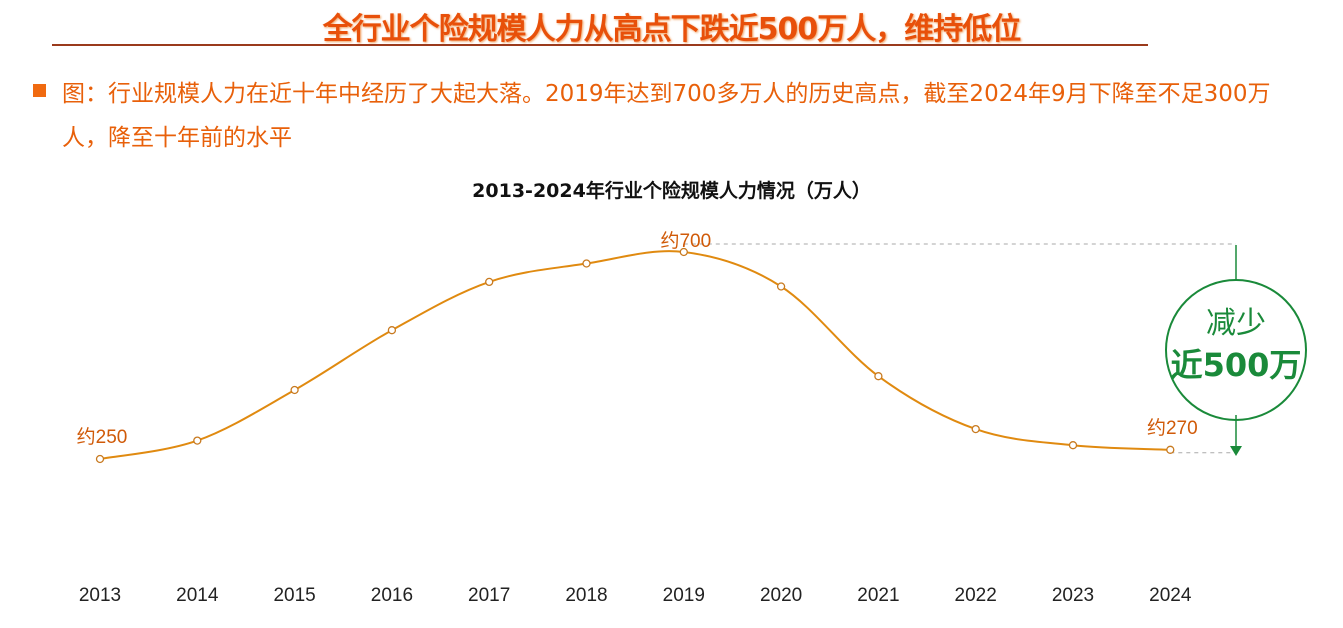 This screenshot has width=1343, height=628. I want to click on bullet-square, so click(39, 90).